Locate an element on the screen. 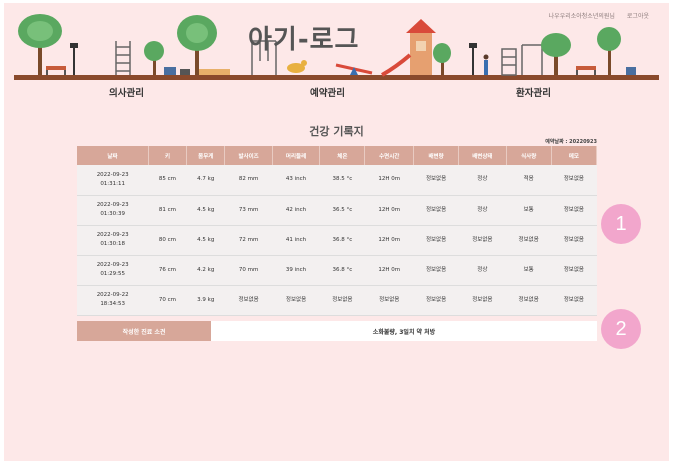  column-header: 몸무게 is located at coordinates (206, 155).